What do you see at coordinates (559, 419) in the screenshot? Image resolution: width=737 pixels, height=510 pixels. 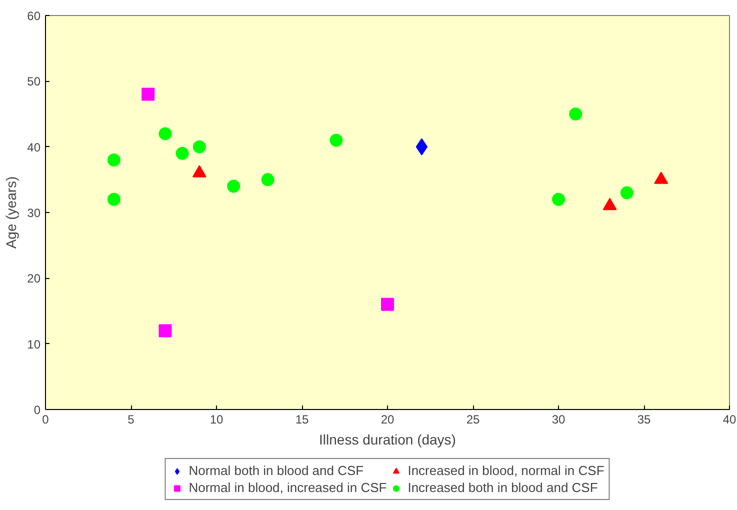 I see `x-tick-label: 30` at bounding box center [559, 419].